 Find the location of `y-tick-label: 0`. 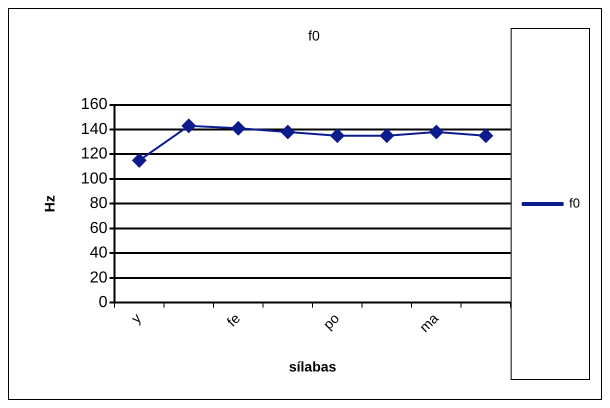

y-tick-label: 0 is located at coordinates (103, 302).